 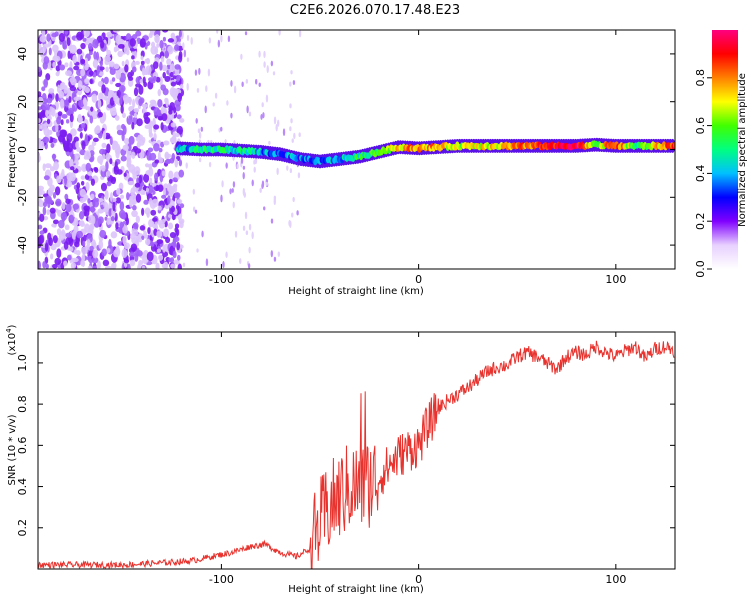 I want to click on colorbar-tick-label: 0.0, so click(x=700, y=269).